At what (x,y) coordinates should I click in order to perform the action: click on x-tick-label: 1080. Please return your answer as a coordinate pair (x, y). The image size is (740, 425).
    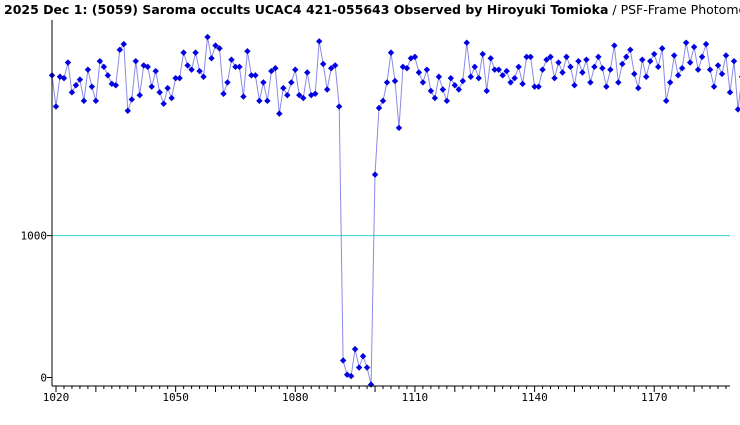
    Looking at the image, I should click on (295, 397).